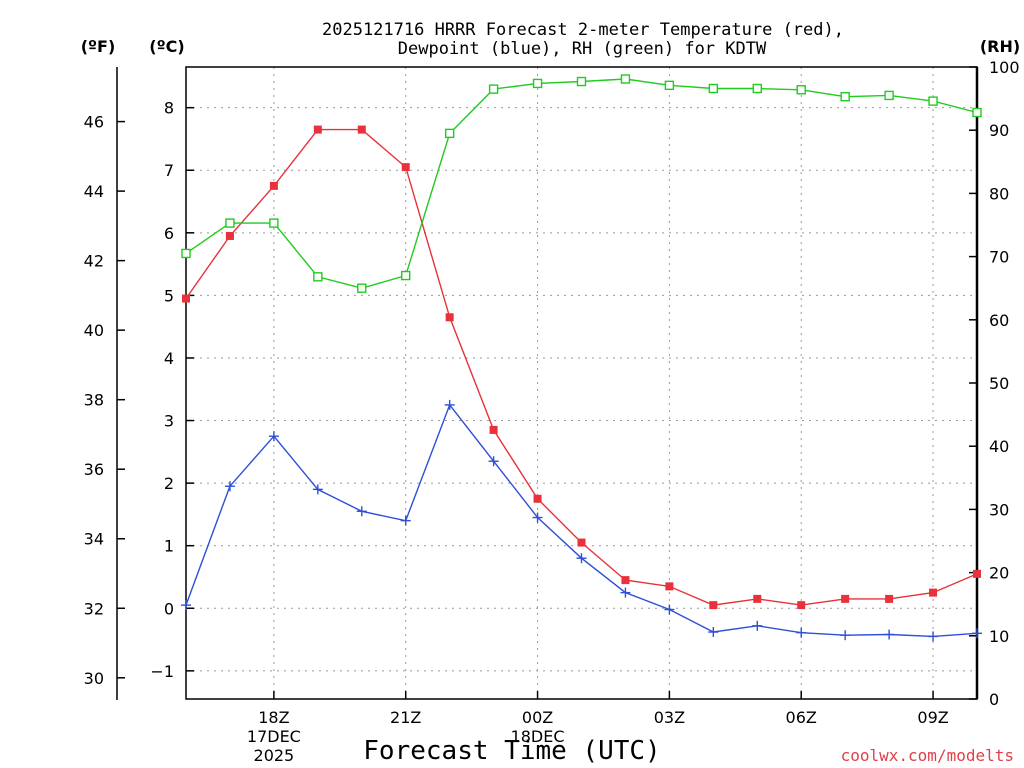 Image resolution: width=1024 pixels, height=768 pixels. I want to click on x-tick-label: 18DEC, so click(538, 736).